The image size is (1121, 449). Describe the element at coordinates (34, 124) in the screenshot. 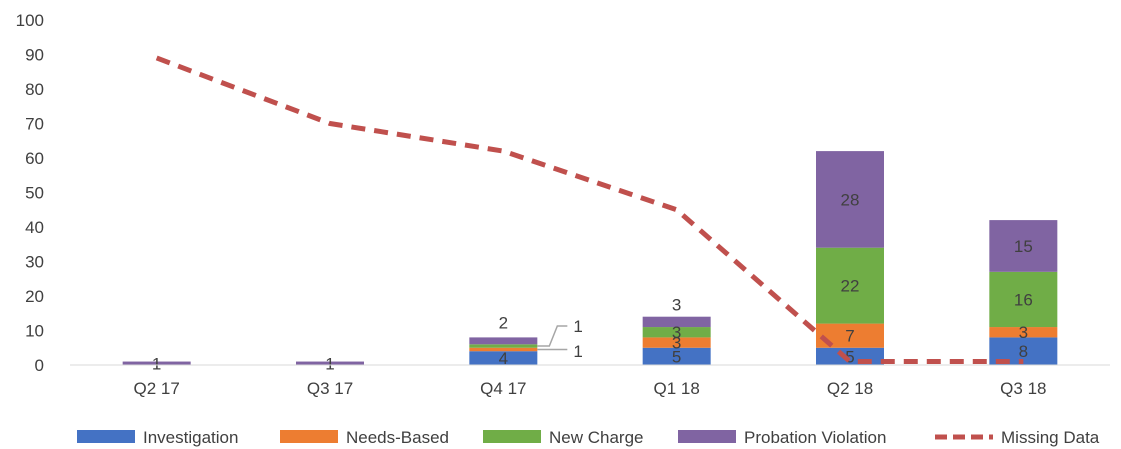

I see `y-tick-label: 70` at that location.